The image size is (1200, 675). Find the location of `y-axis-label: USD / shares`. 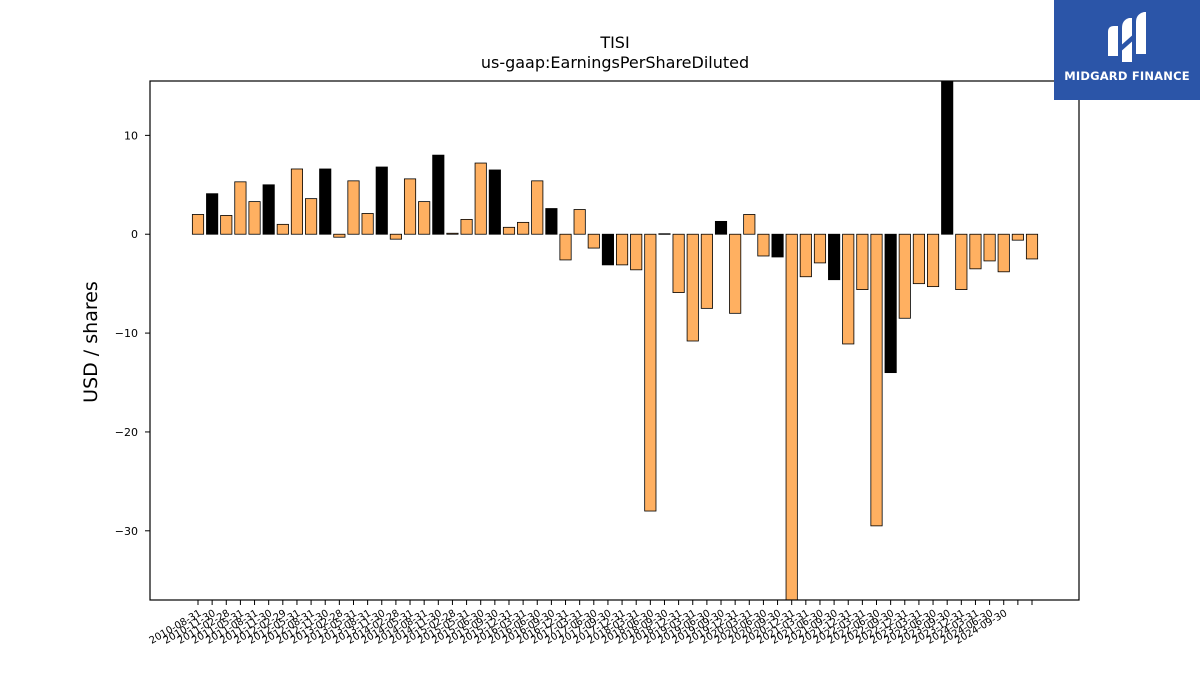

y-axis-label: USD / shares is located at coordinates (91, 342).